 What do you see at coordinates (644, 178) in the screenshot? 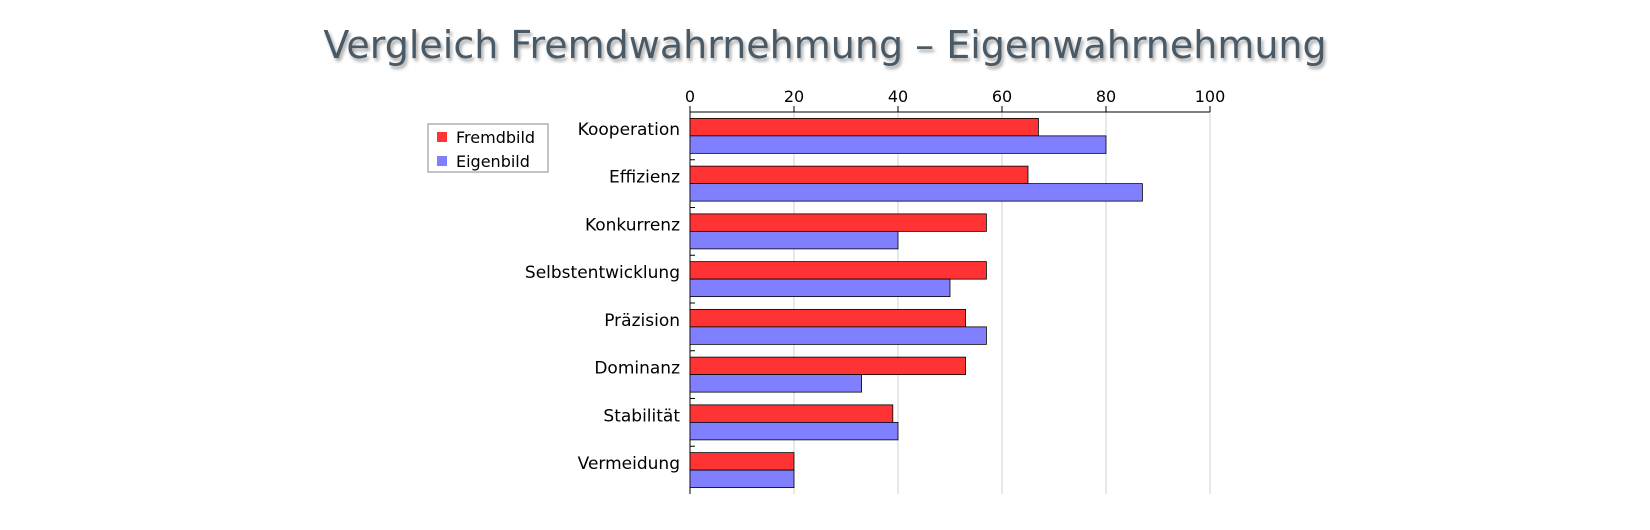
I see `category-label: Effizienz` at bounding box center [644, 178].